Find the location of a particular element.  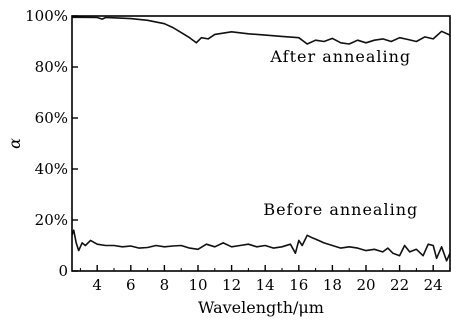

series-annotation: After annealing is located at coordinates (340, 56).